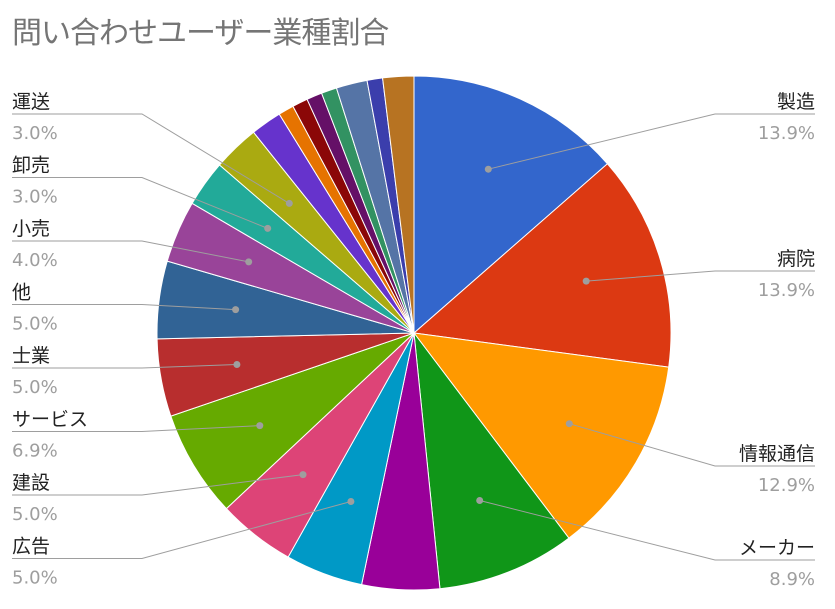 Image resolution: width=835 pixels, height=609 pixels. What do you see at coordinates (777, 548) in the screenshot?
I see `slice-label: メーカー` at bounding box center [777, 548].